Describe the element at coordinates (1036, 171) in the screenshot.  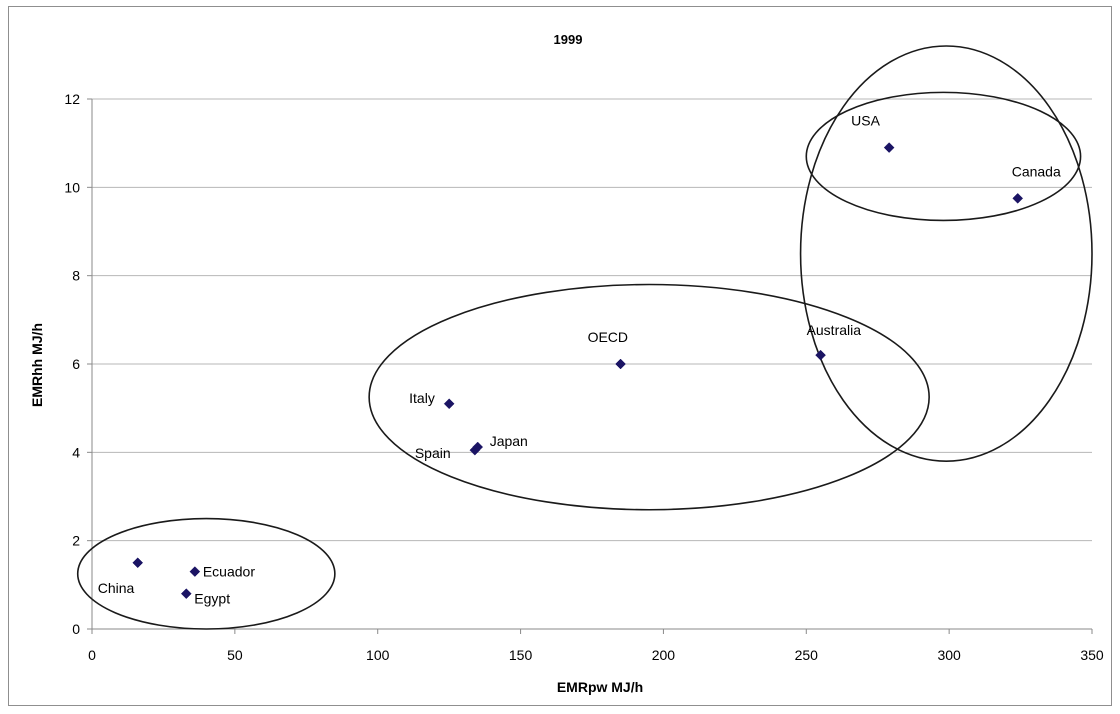
I see `point-label-canada: Canada` at that location.